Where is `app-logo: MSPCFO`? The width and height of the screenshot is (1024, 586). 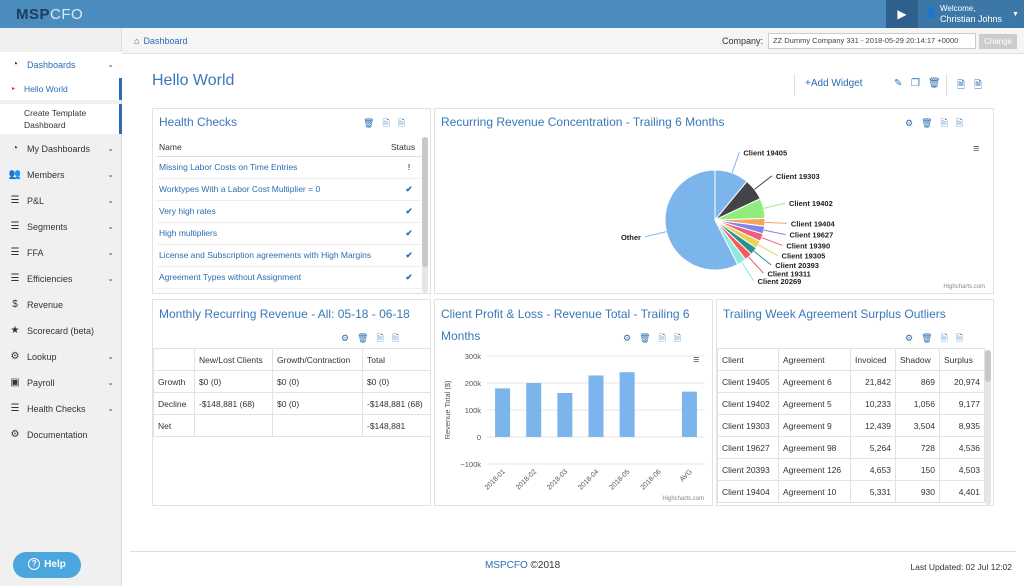 app-logo: MSPCFO is located at coordinates (50, 14).